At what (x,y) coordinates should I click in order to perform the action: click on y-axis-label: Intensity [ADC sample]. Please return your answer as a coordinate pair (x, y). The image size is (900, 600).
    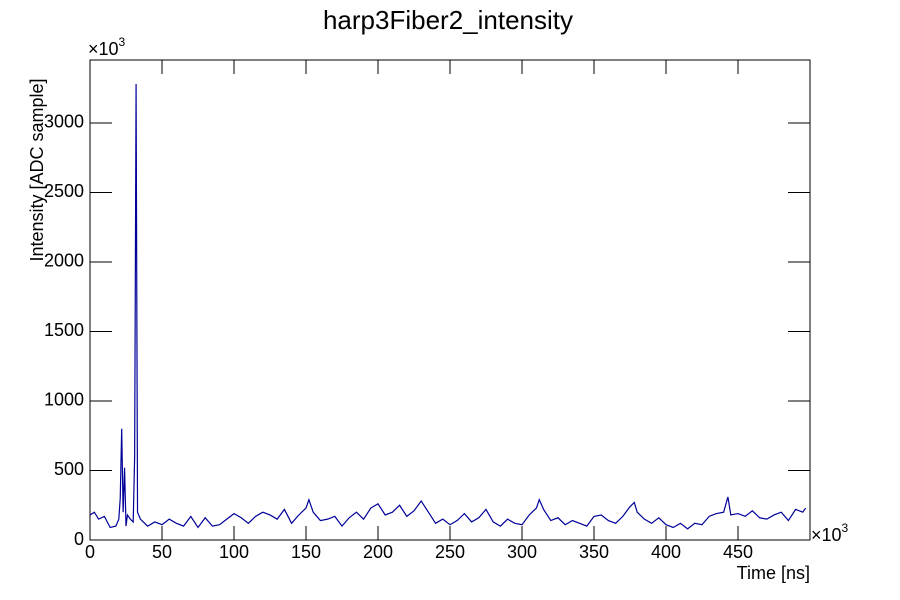
    Looking at the image, I should click on (37, 169).